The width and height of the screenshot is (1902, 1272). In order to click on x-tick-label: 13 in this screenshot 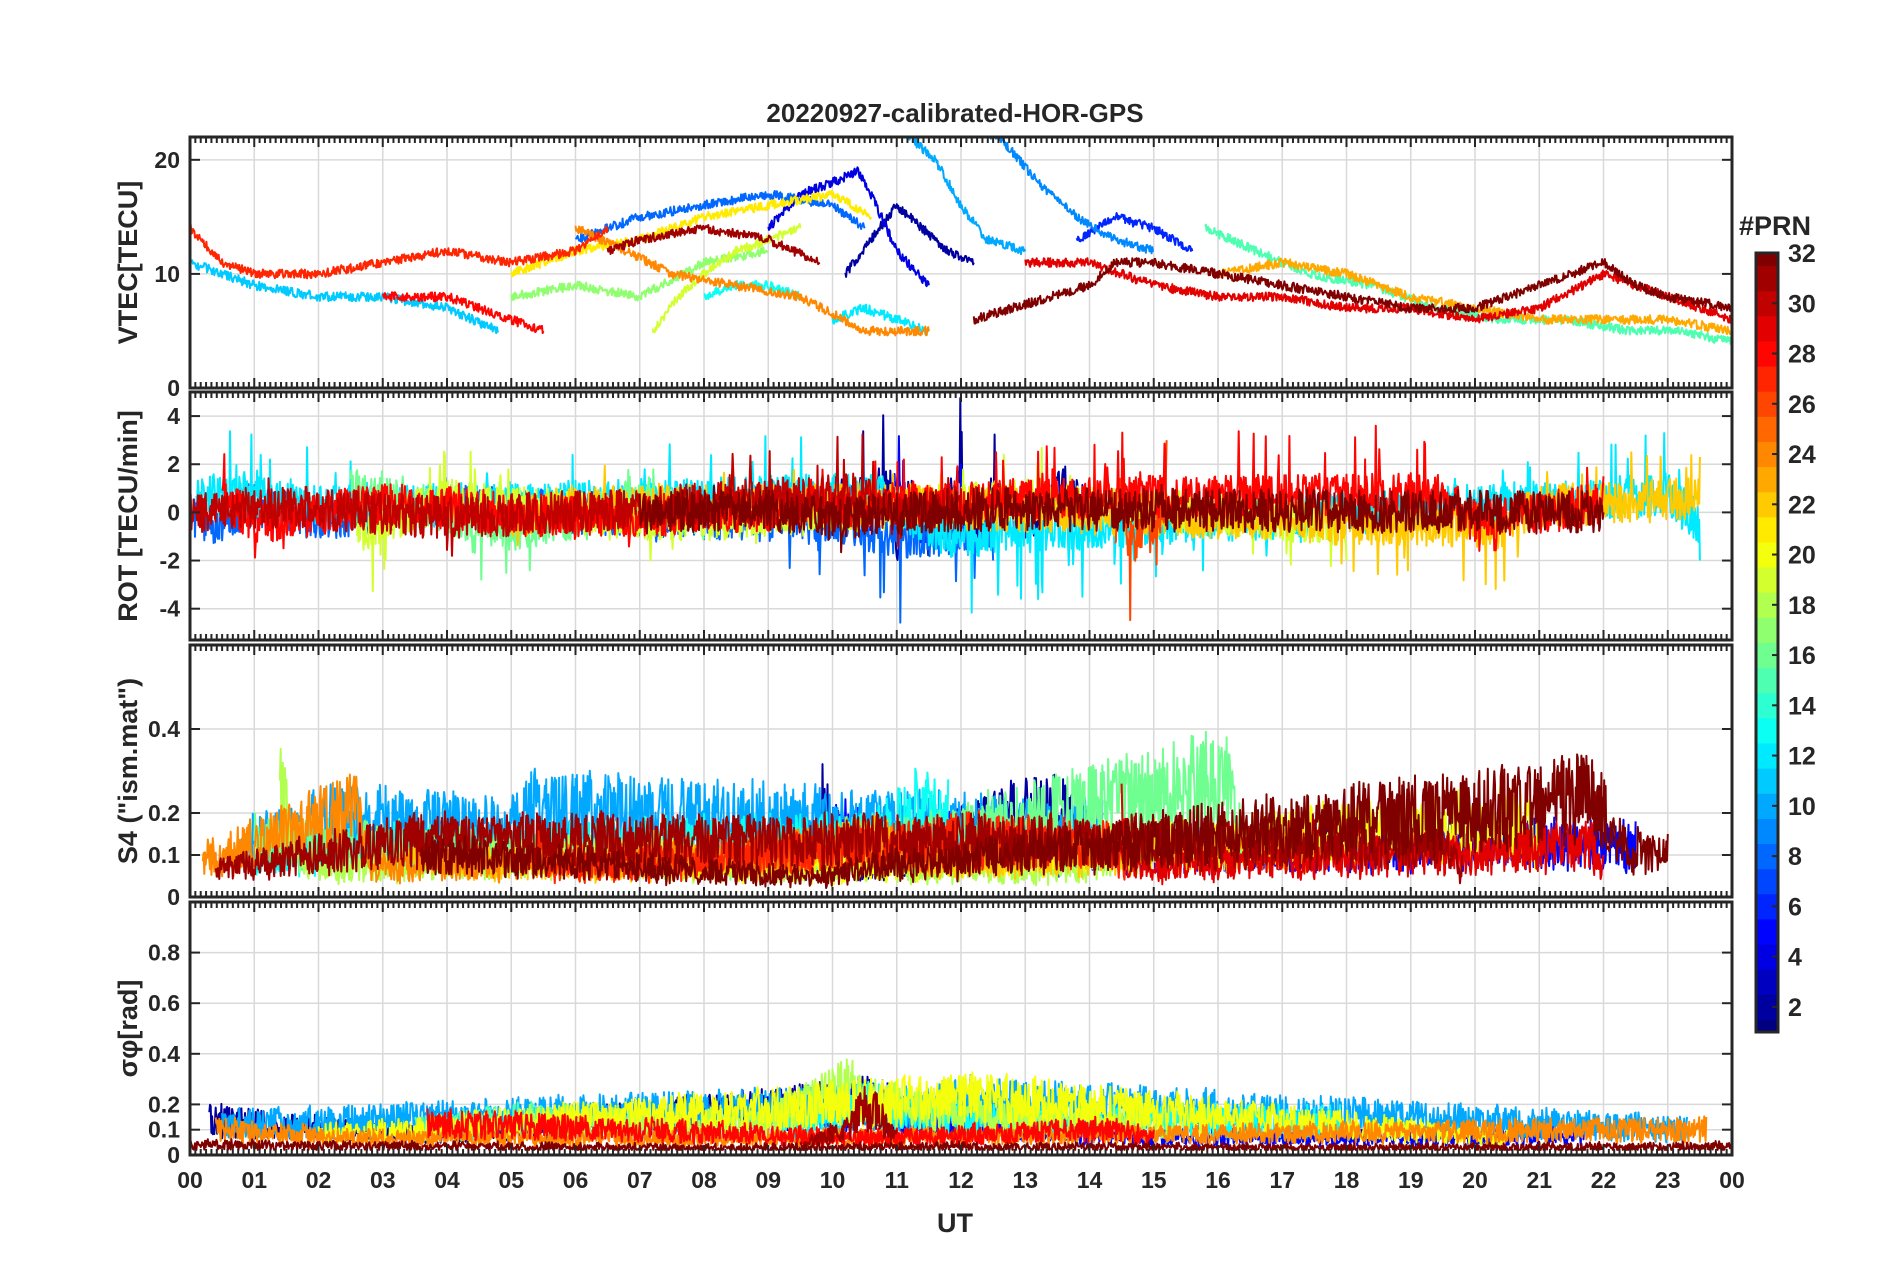, I will do `click(1025, 1180)`.